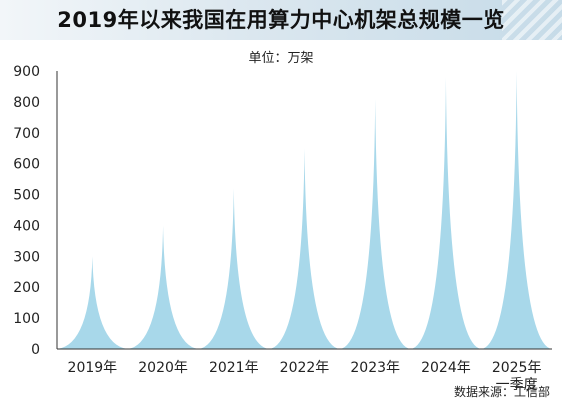 Image resolution: width=562 pixels, height=404 pixels. What do you see at coordinates (305, 368) in the screenshot?
I see `x-tick-label: 2022年` at bounding box center [305, 368].